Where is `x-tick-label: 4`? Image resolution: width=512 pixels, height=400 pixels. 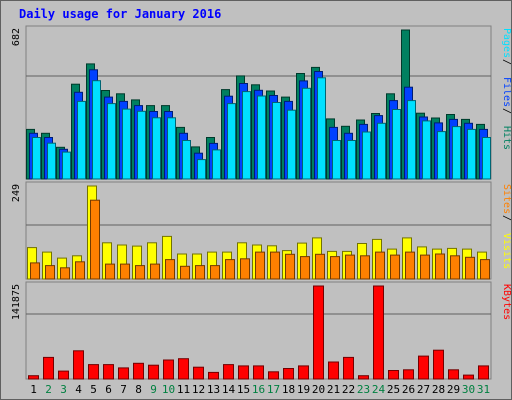 x-tick-label: 4 is located at coordinates (78, 389).